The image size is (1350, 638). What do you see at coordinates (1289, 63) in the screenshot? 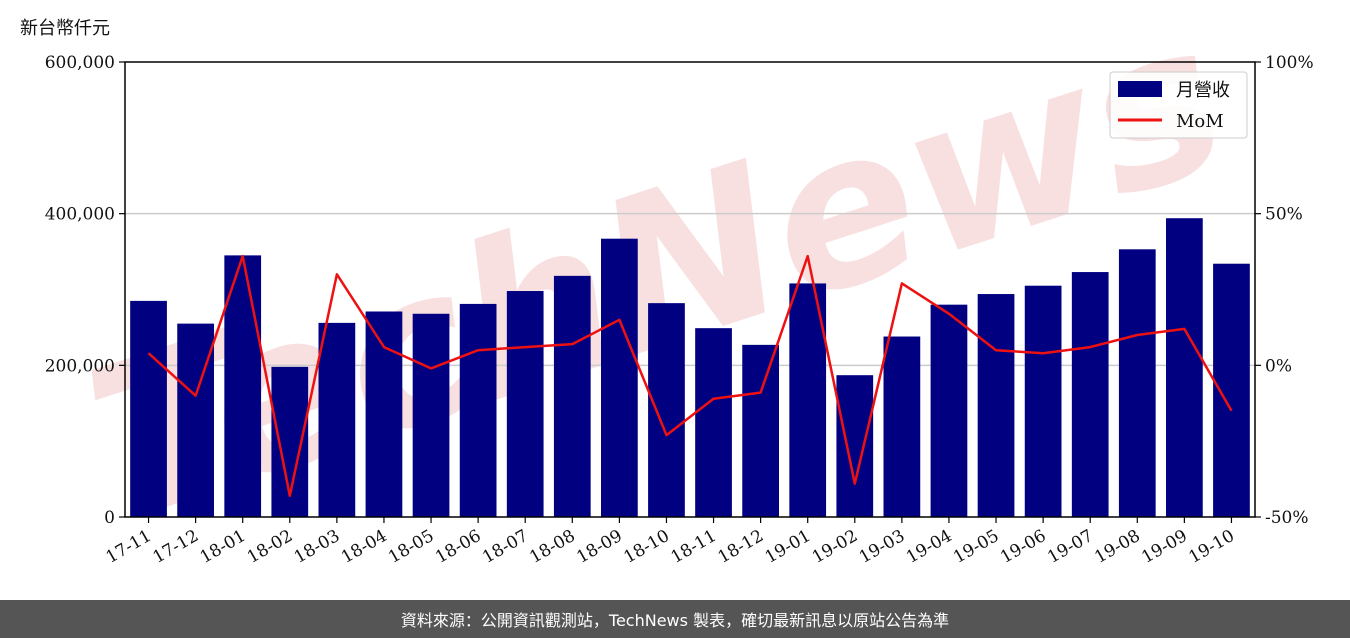
I see `y-right-tick-label: 100%` at bounding box center [1289, 63].